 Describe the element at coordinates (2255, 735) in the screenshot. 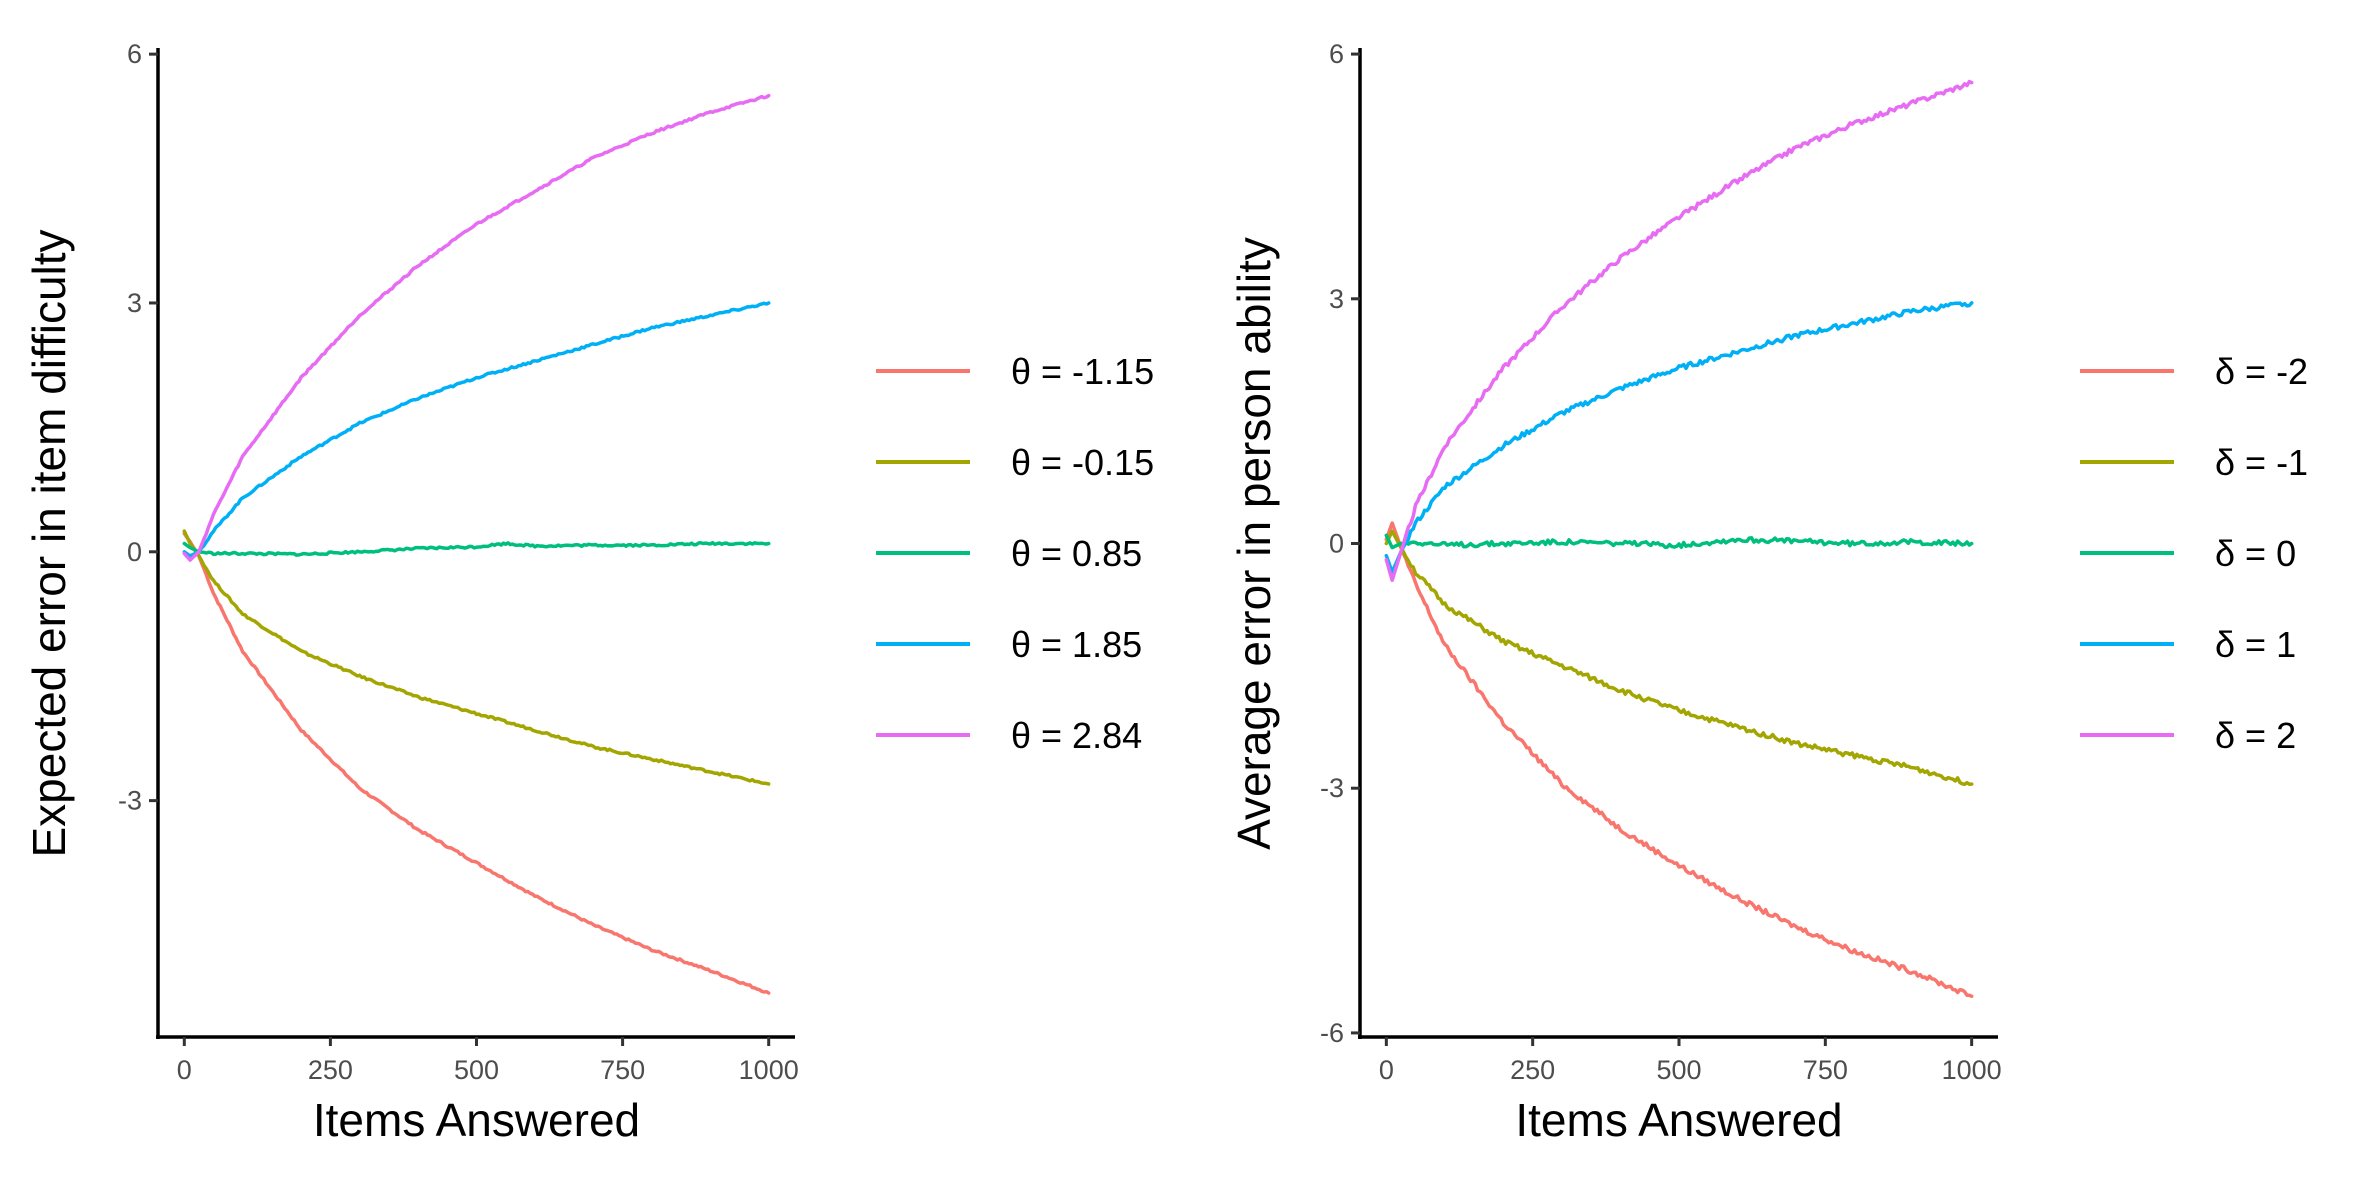

I see `legend-label: δ = 2` at that location.